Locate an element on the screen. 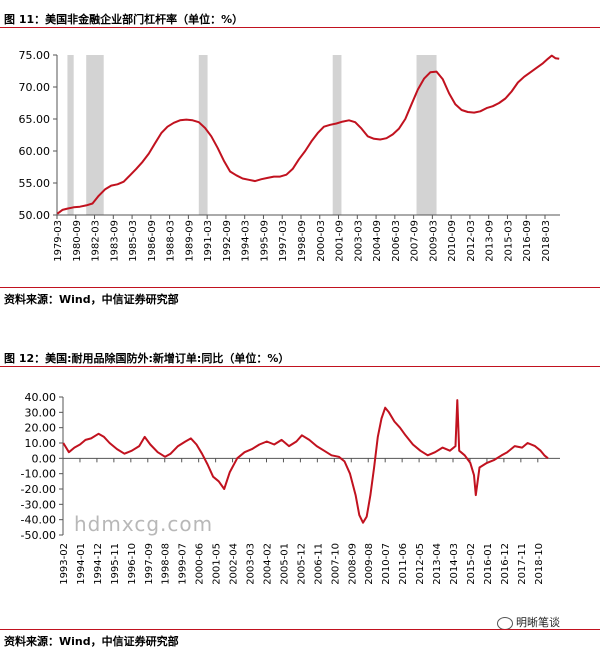 This screenshot has height=653, width=600. chart1-x-tick-label: 1982-03 is located at coordinates (96, 241).